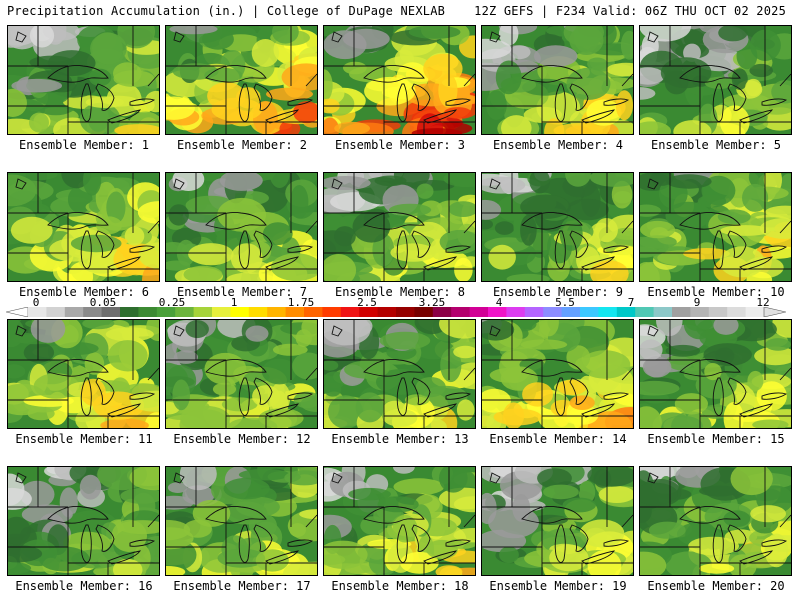  What do you see at coordinates (697, 302) in the screenshot?
I see `colorbar-tick: 9` at bounding box center [697, 302].